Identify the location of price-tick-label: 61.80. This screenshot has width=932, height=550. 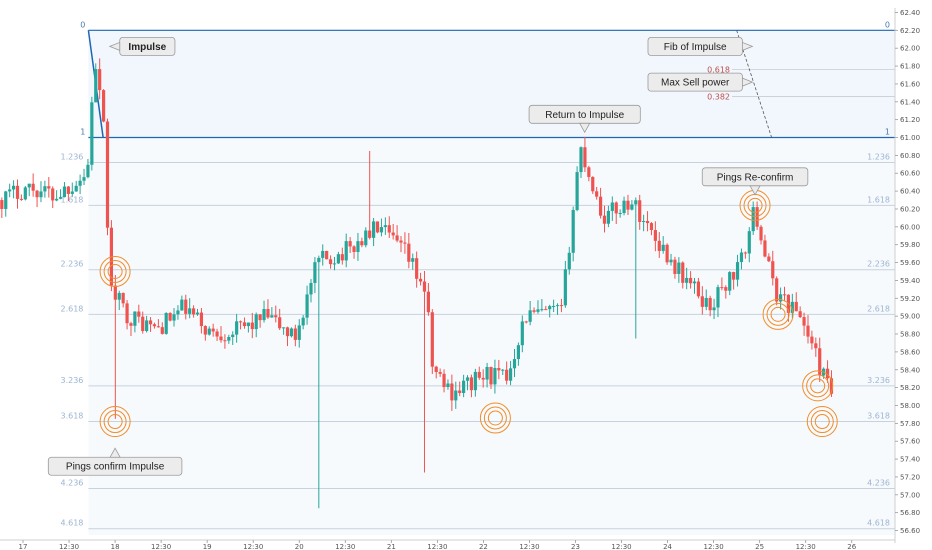
(910, 67).